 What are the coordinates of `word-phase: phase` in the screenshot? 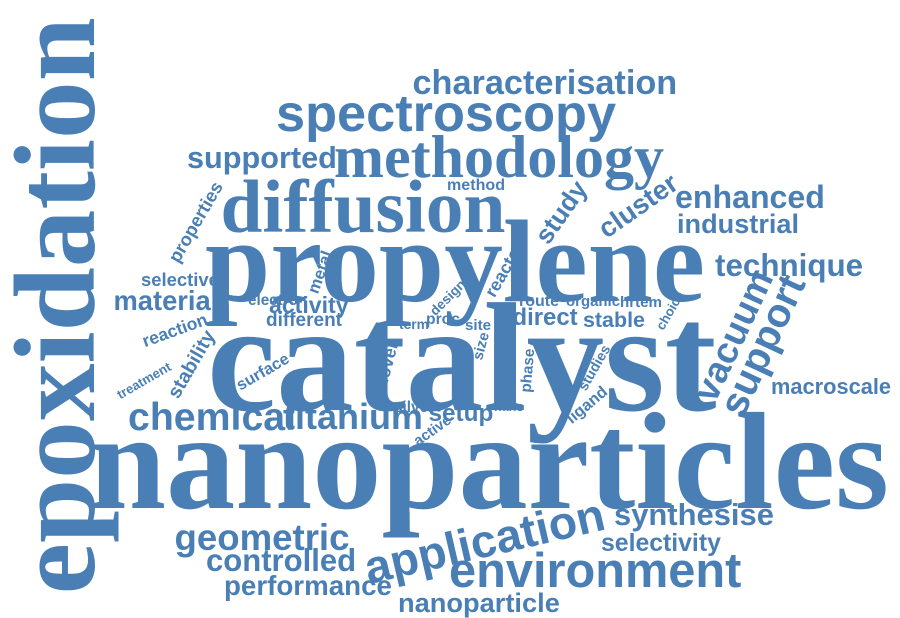 It's located at (528, 370).